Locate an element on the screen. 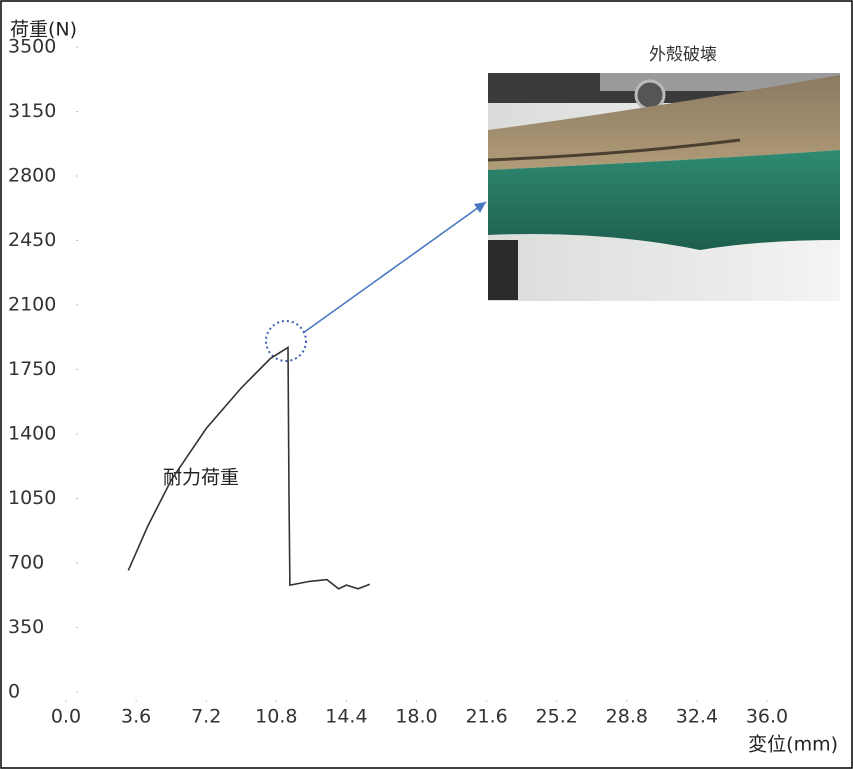 The width and height of the screenshot is (853, 769). x-tick-label: 36.0 is located at coordinates (767, 717).